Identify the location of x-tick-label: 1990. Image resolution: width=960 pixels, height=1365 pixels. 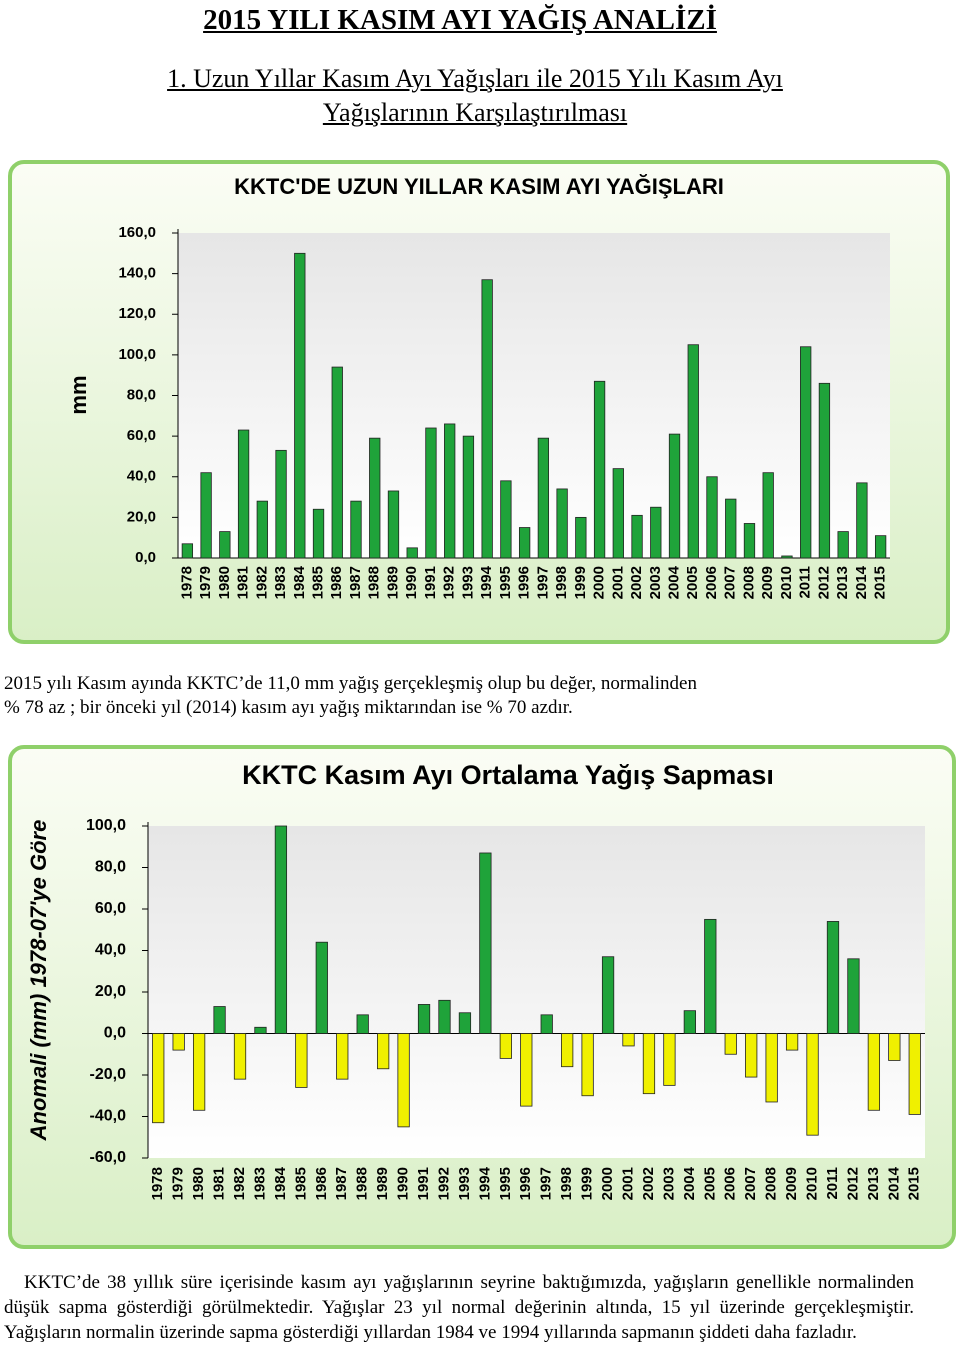
(411, 582).